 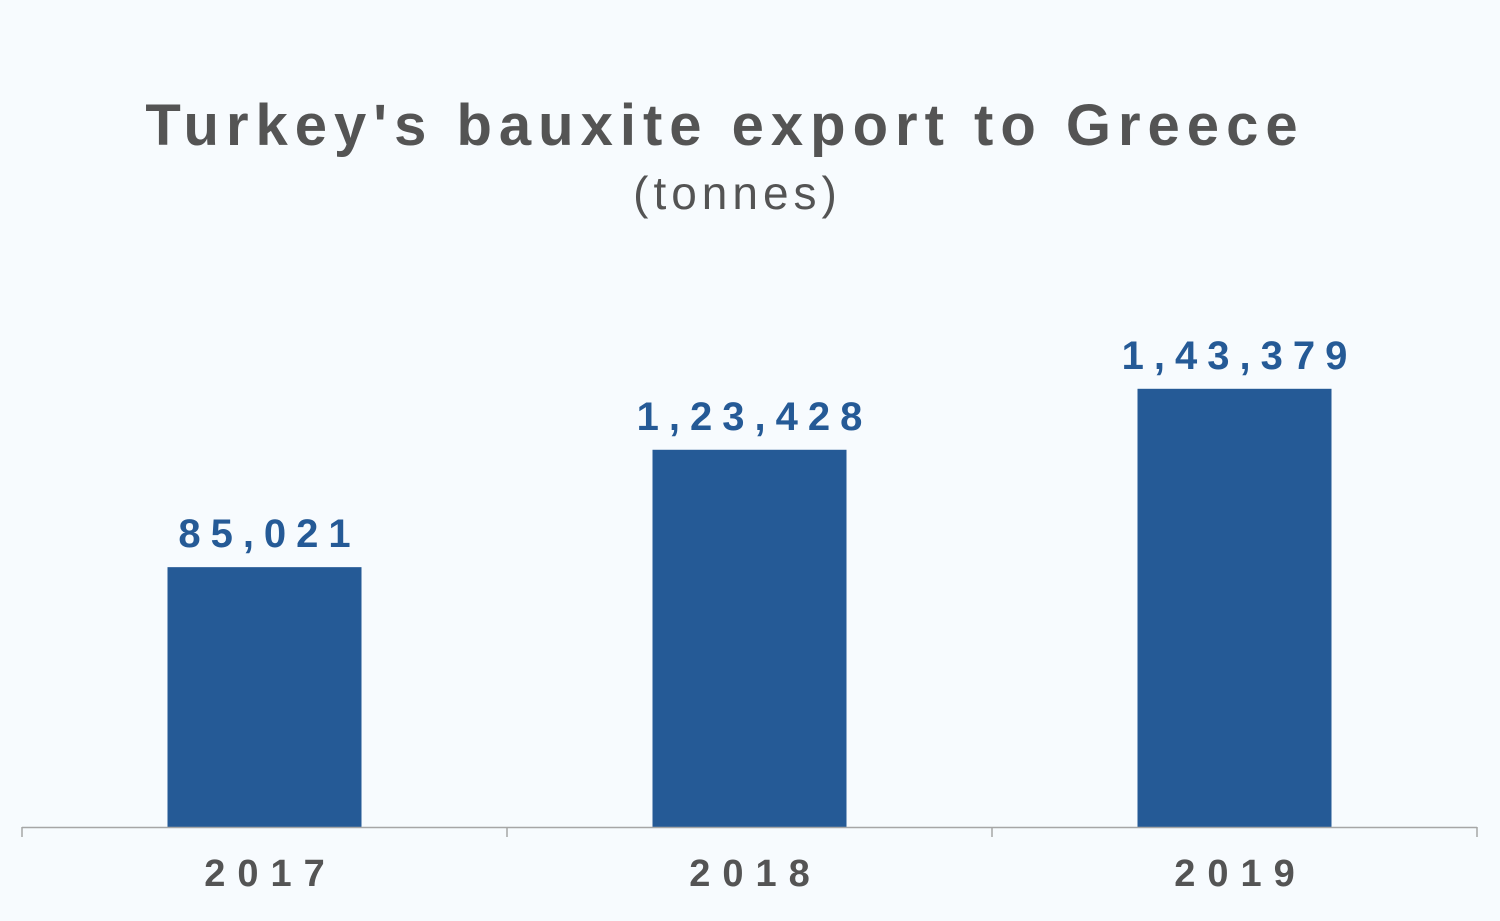 What do you see at coordinates (737, 193) in the screenshot?
I see `chart-subtitle: (tonnes)` at bounding box center [737, 193].